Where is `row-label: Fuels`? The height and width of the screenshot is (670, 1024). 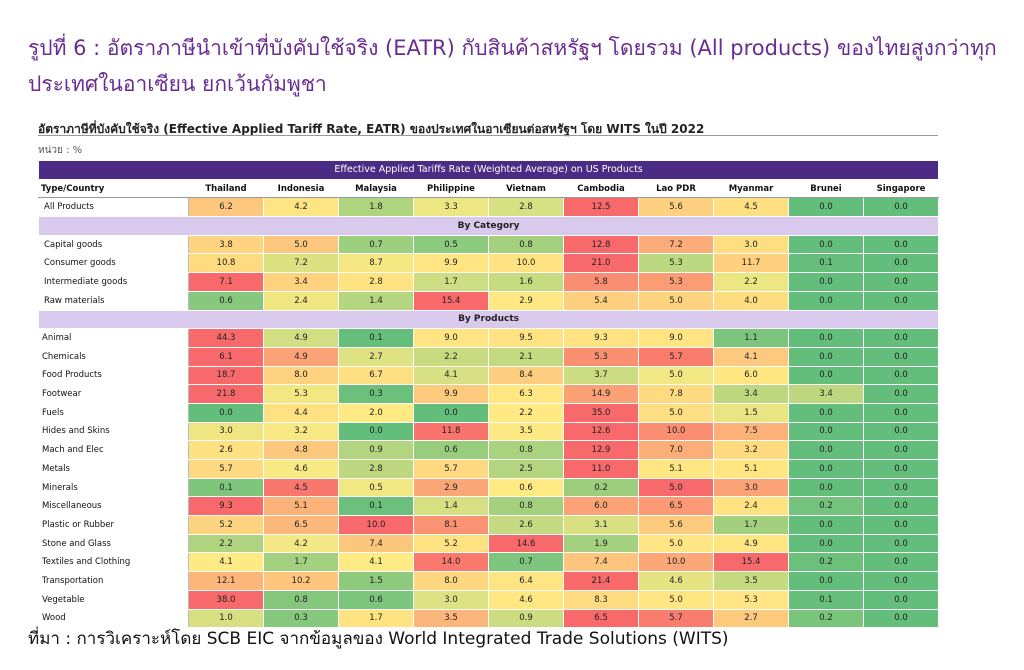
row-label: Fuels is located at coordinates (113, 412).